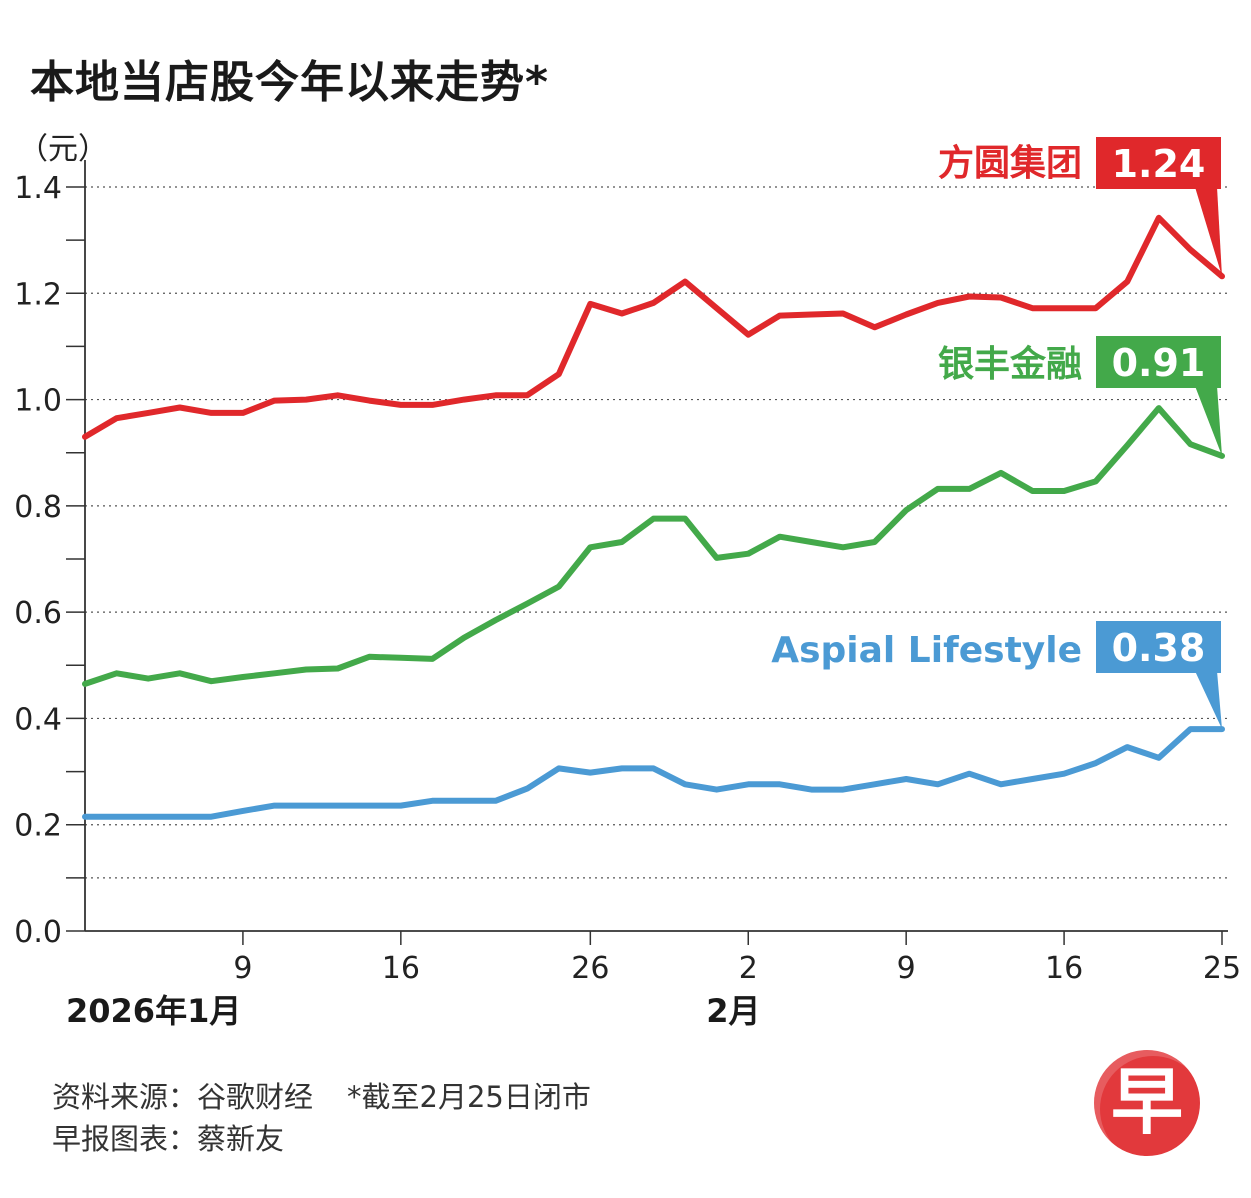 The image size is (1251, 1198). What do you see at coordinates (38, 294) in the screenshot?
I see `y-tick-label: 1.2` at bounding box center [38, 294].